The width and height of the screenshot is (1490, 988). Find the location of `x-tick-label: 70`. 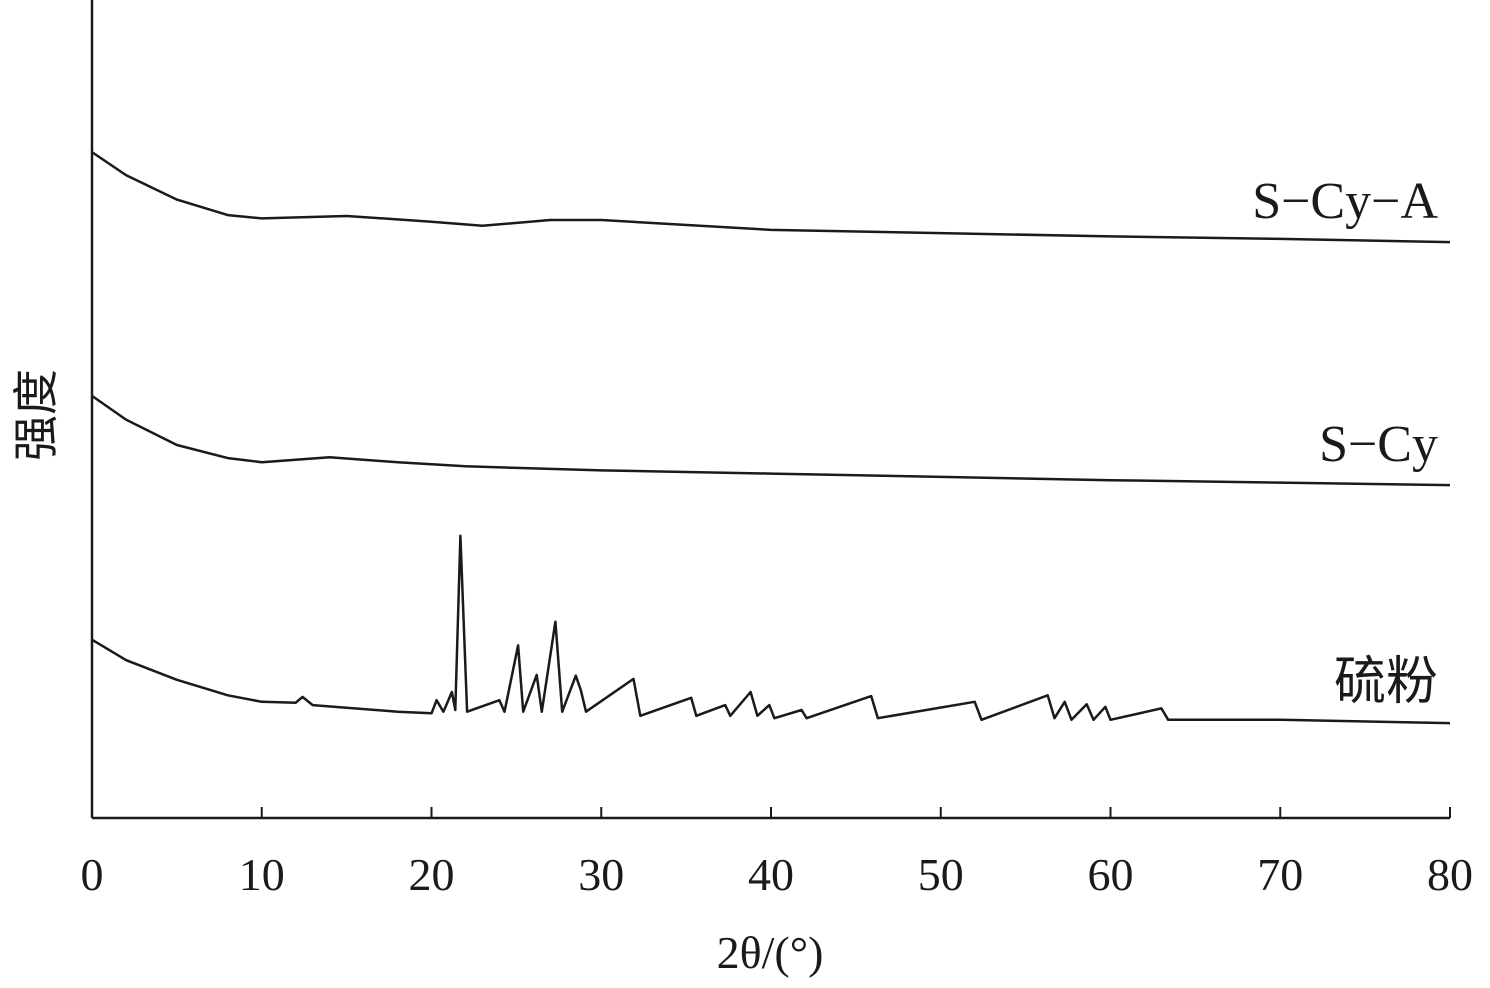

x-tick-label: 70 is located at coordinates (1280, 874).